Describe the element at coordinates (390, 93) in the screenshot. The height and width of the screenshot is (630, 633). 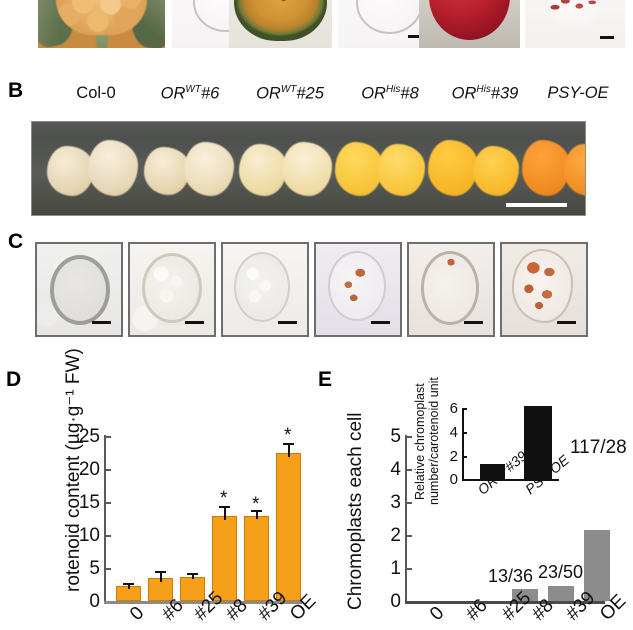
I see `genotype-label-or-his-8: ORHis#8` at that location.